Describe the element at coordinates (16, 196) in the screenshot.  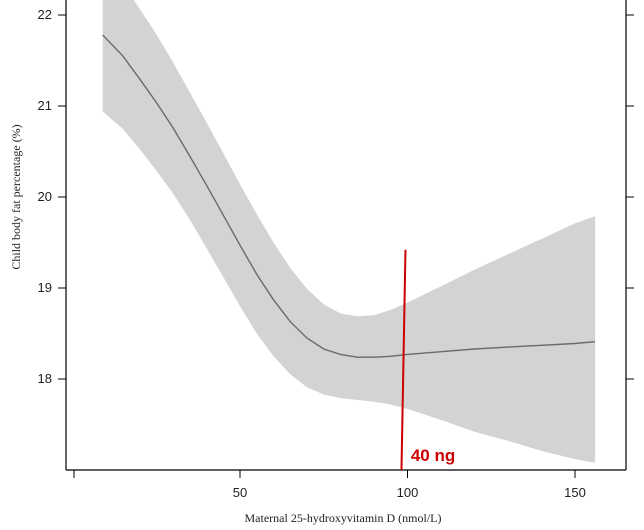
I see `y-axis-title: Child body fat percentage (%)` at that location.